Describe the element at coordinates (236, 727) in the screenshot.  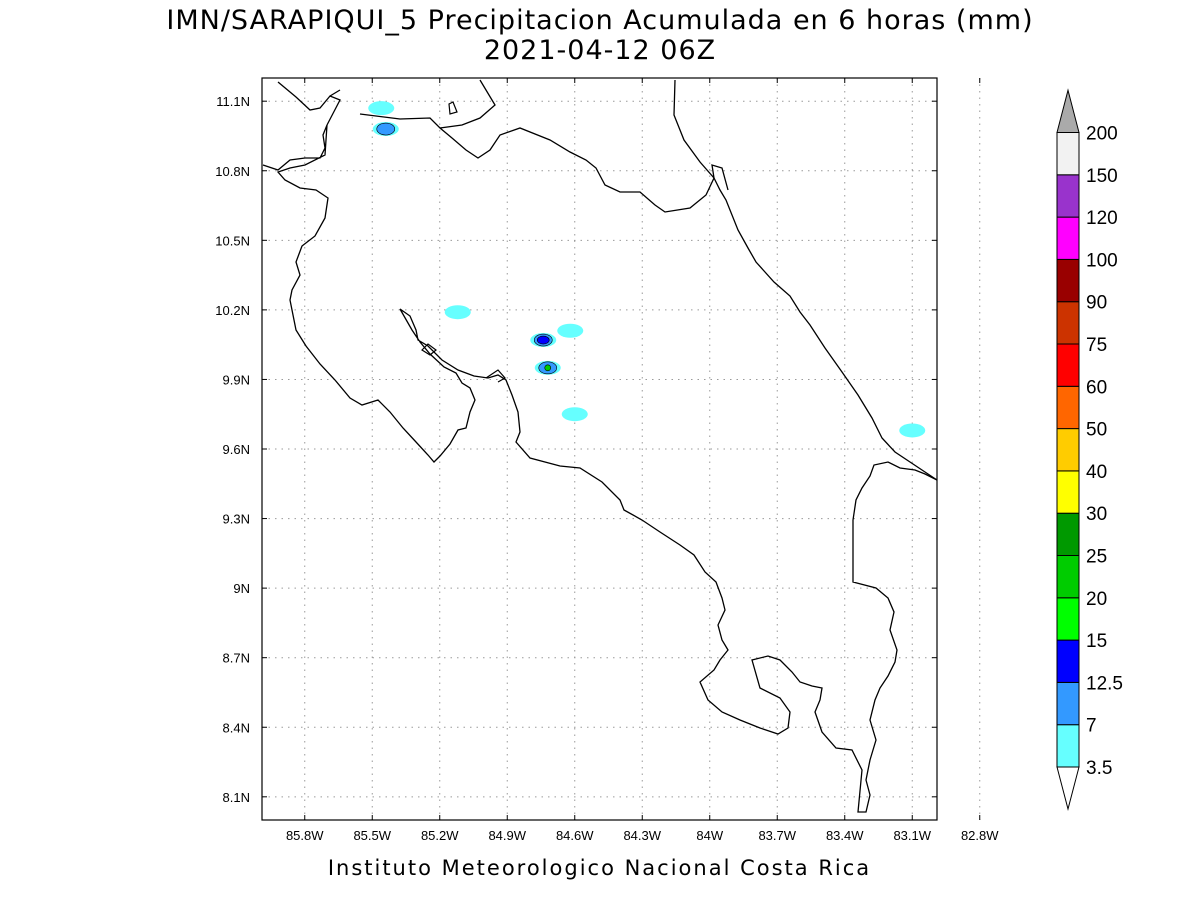
I see `lat-tick-label: 8.4N` at that location.